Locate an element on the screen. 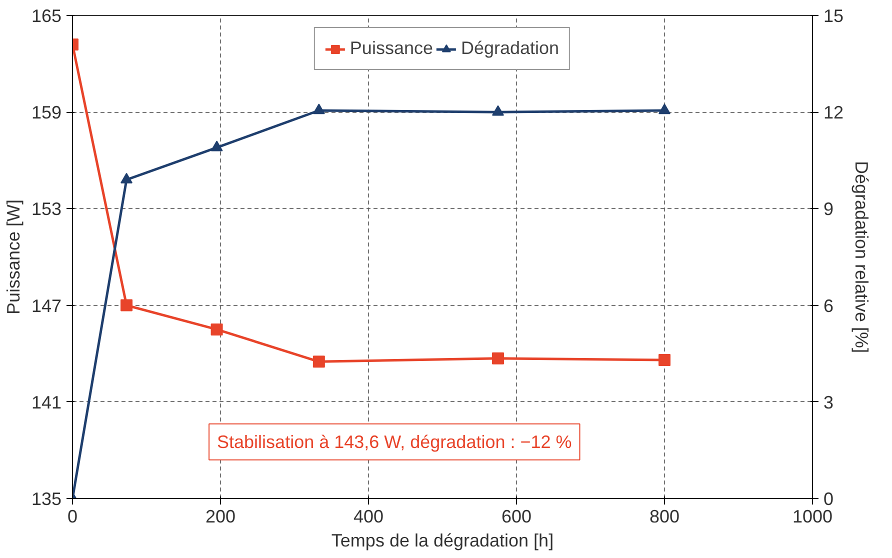 This screenshot has height=558, width=892. y-tick-label: 147 is located at coordinates (46, 306).